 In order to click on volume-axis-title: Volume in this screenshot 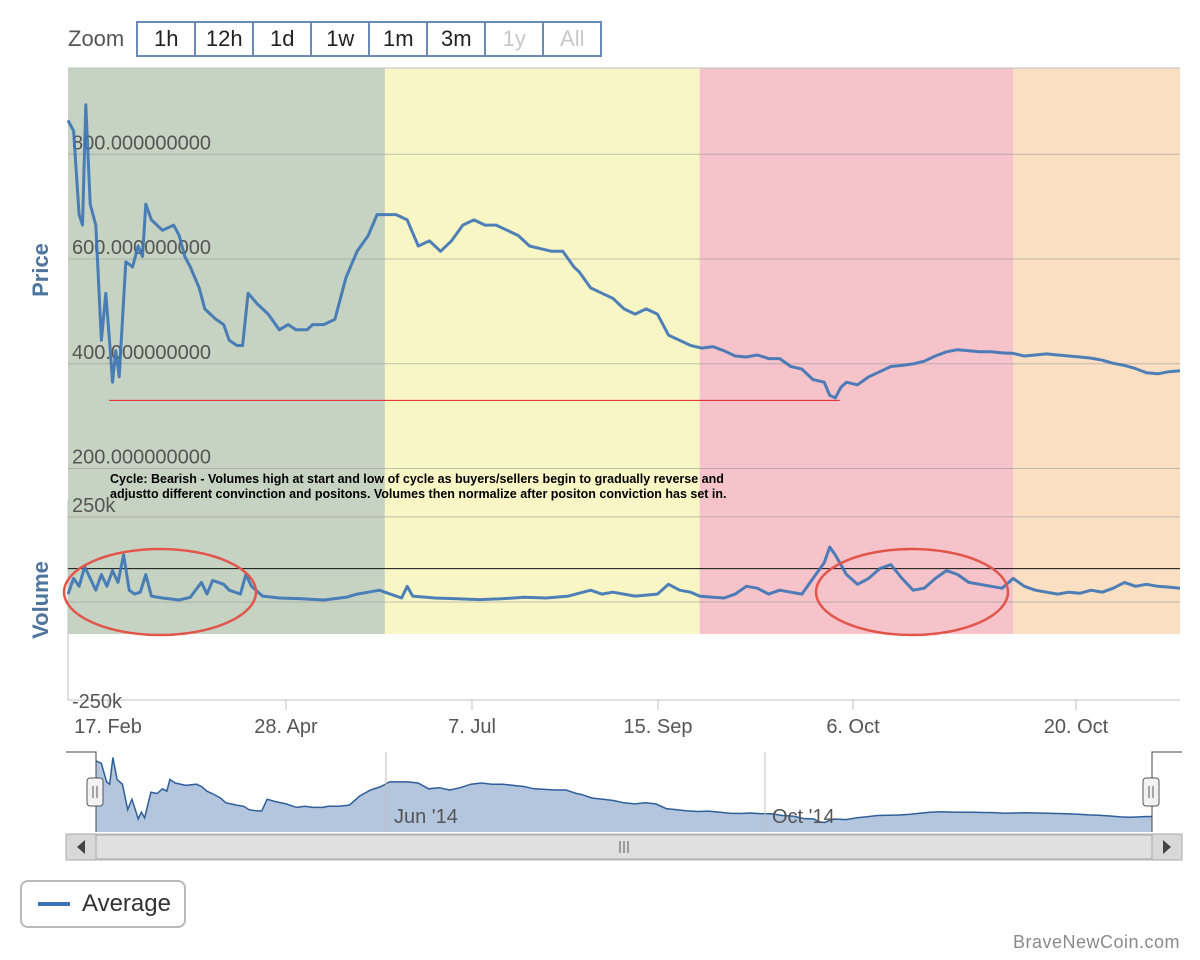, I will do `click(40, 600)`.